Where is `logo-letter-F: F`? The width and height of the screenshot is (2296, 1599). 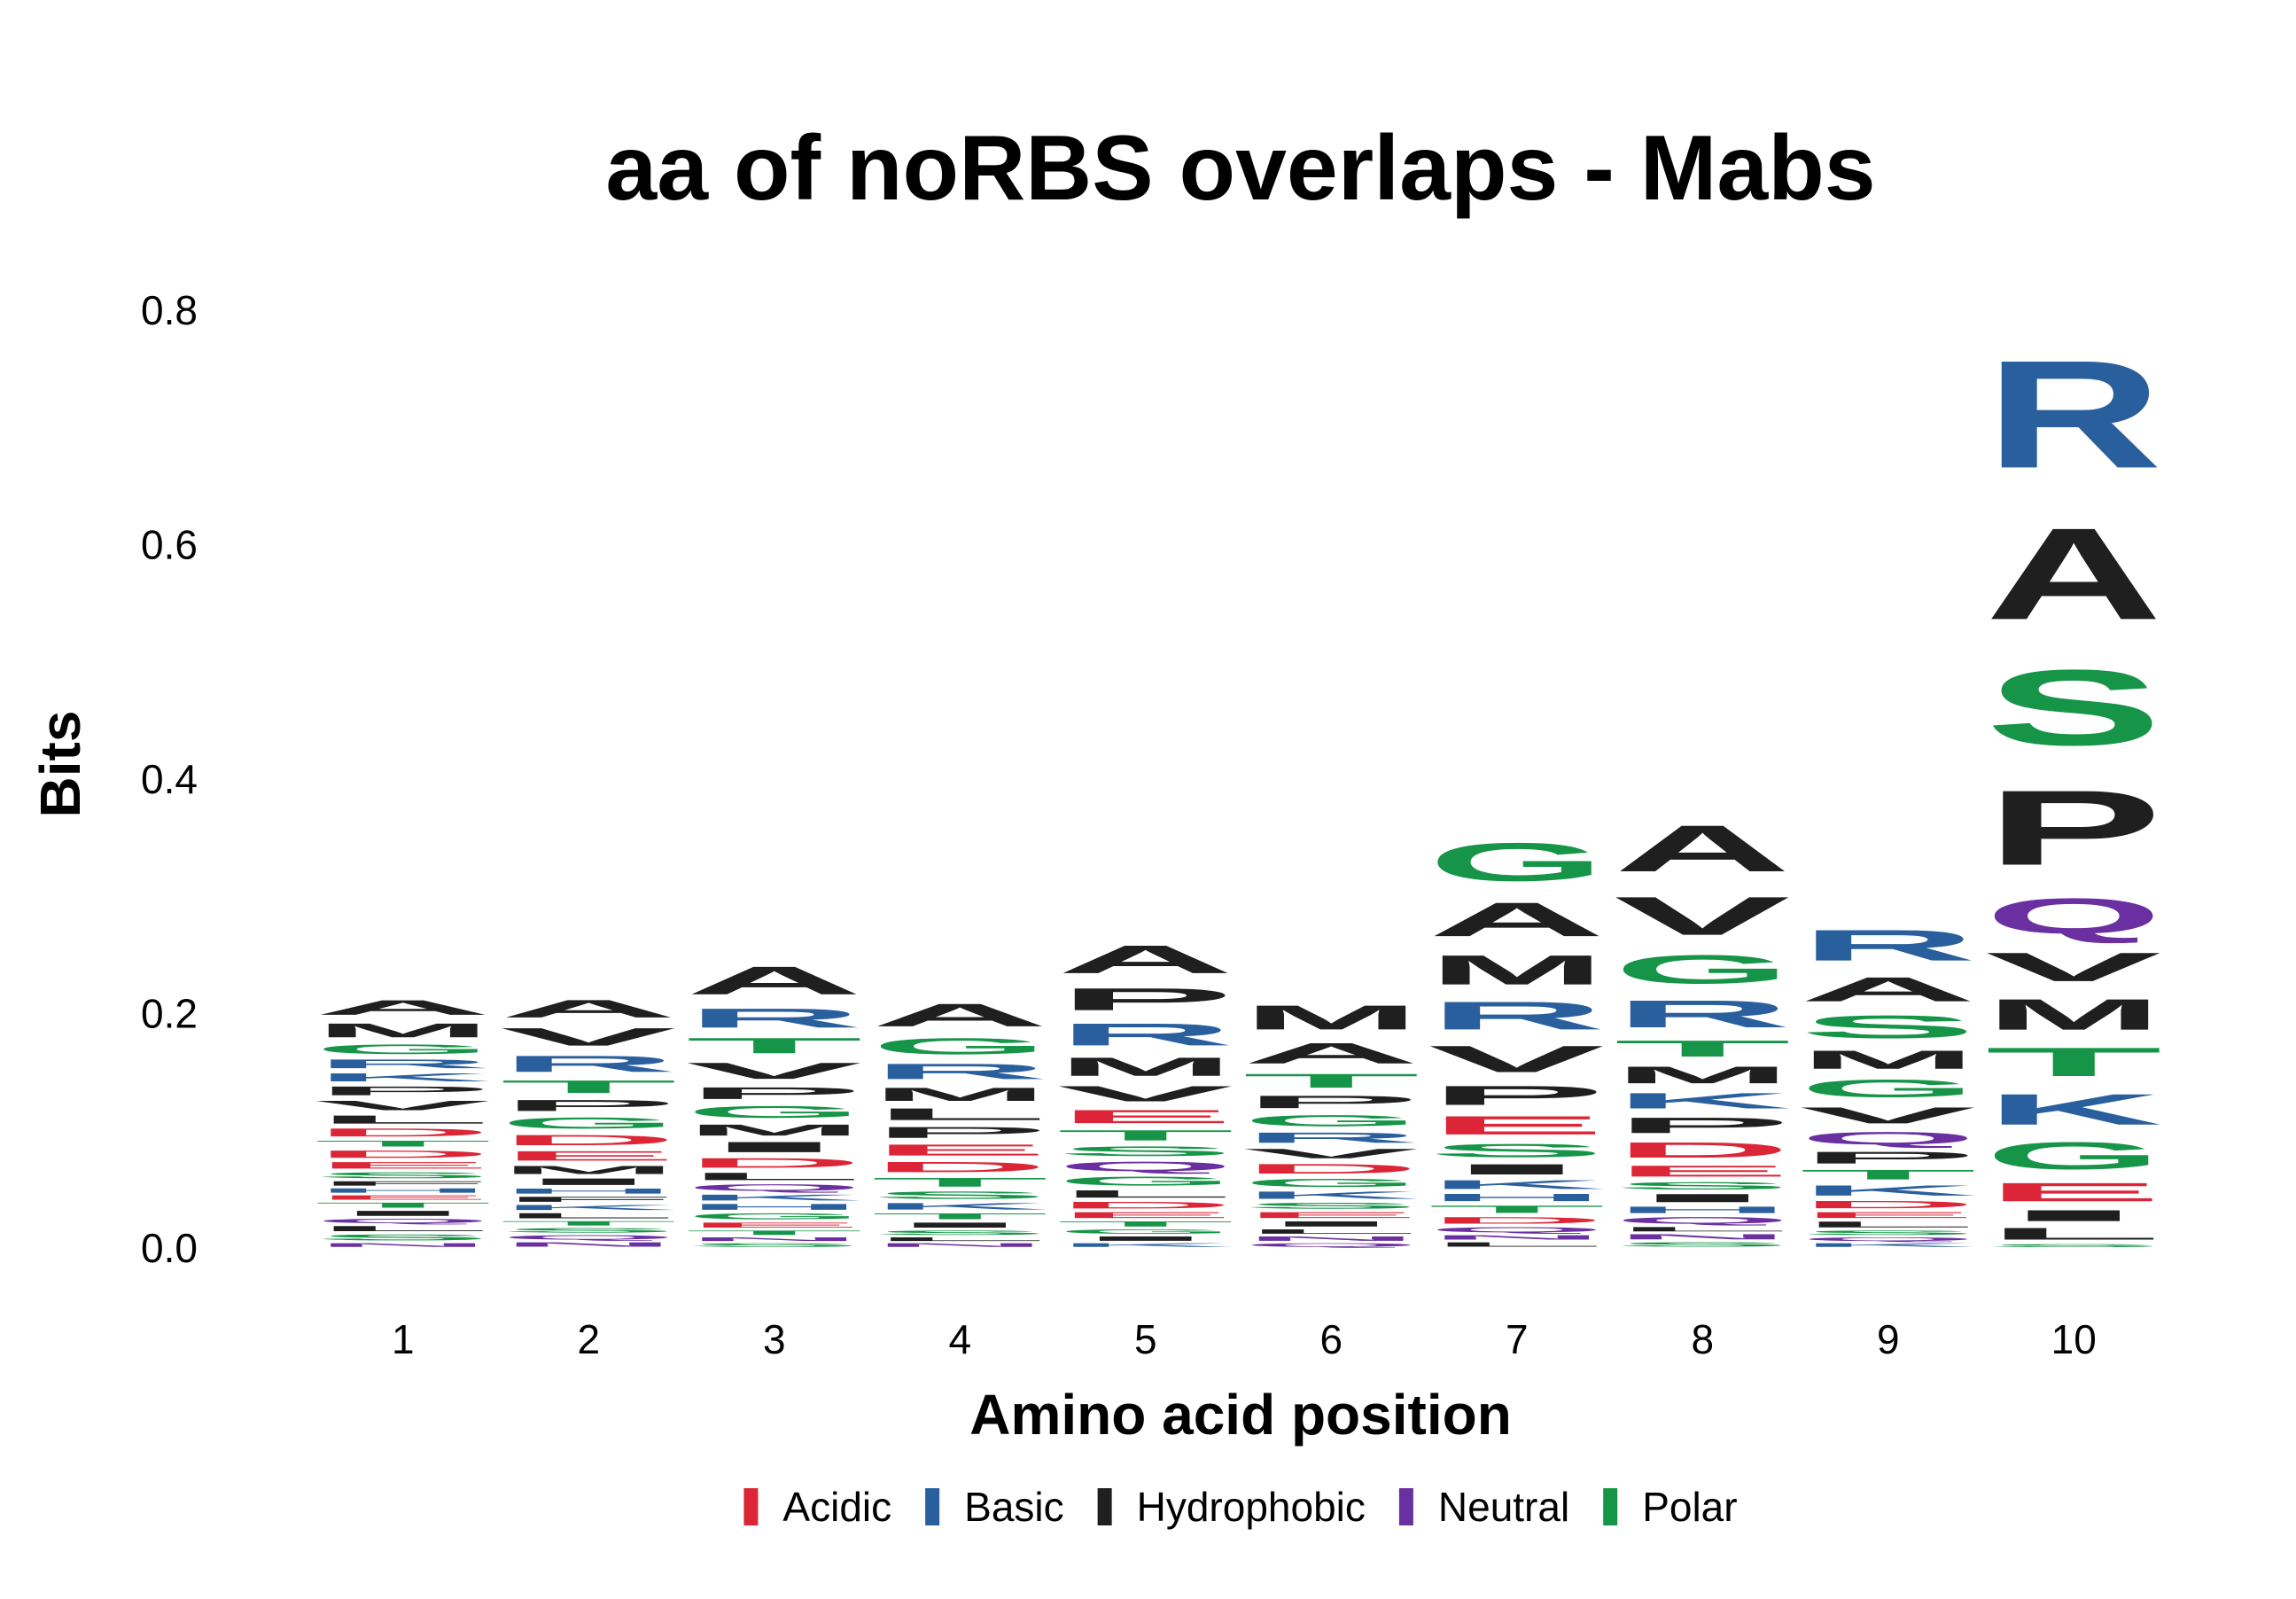
logo-letter-F: F is located at coordinates (403, 1183).